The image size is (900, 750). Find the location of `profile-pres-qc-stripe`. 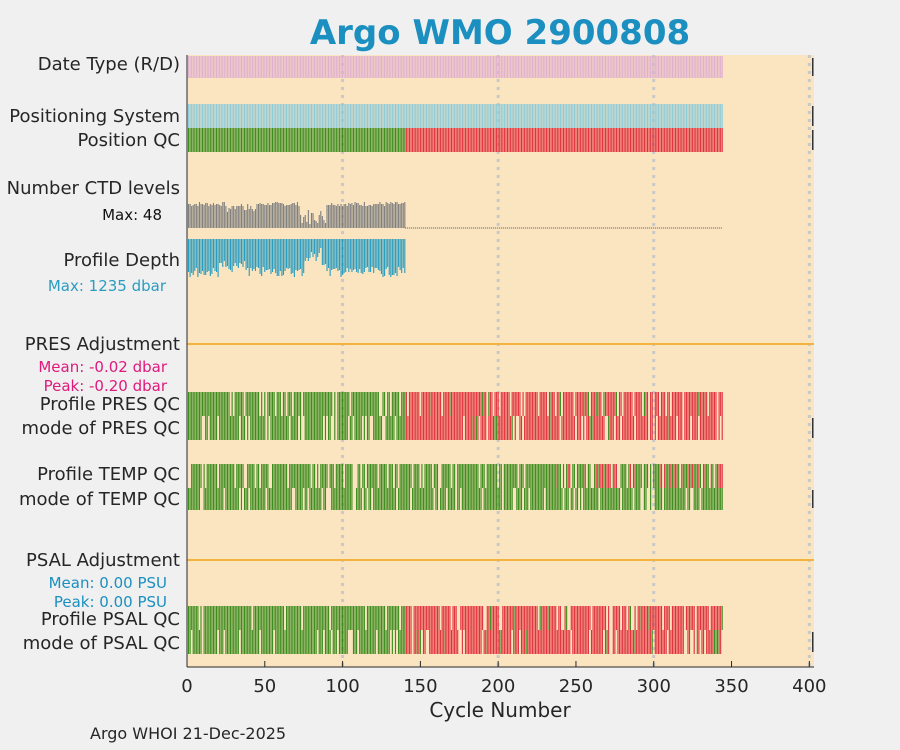

profile-pres-qc-stripe is located at coordinates (455, 404).